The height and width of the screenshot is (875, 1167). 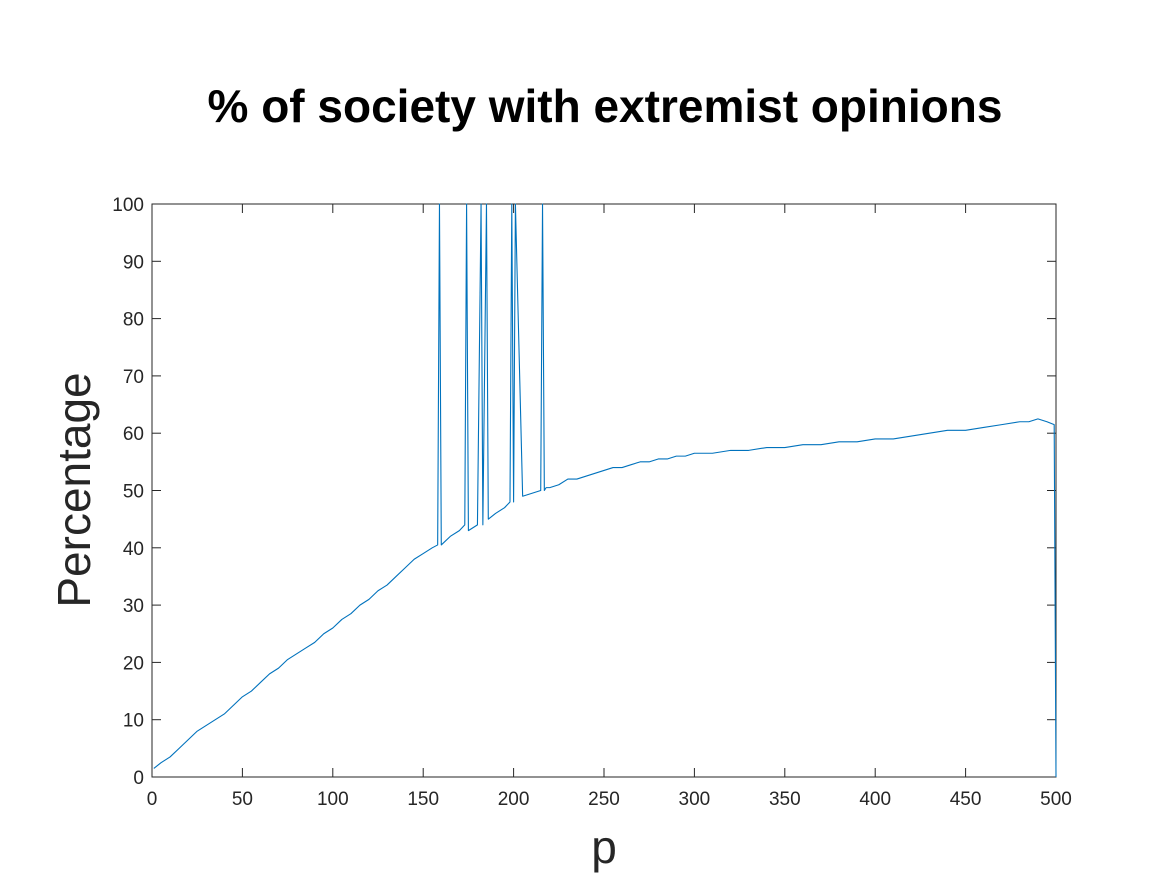 I want to click on x-tick-label: 100, so click(x=333, y=799).